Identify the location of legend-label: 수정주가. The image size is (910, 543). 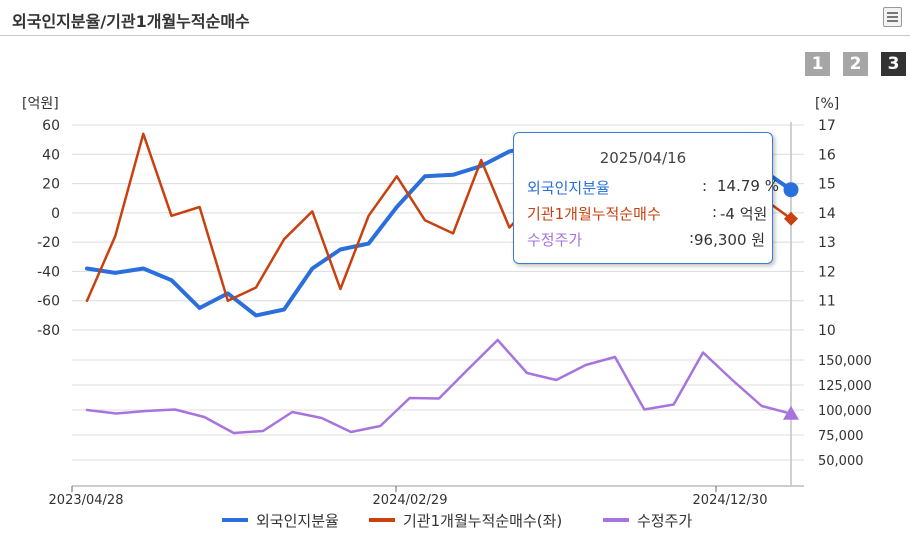
(665, 521).